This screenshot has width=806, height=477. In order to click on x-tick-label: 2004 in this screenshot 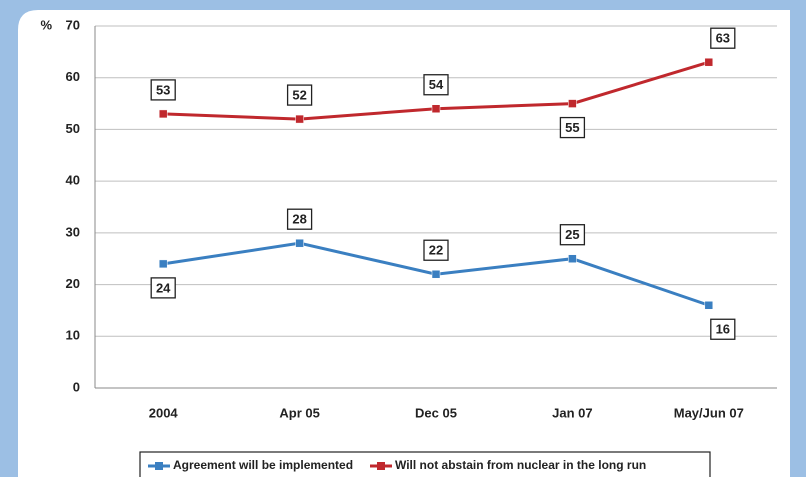, I will do `click(164, 412)`.